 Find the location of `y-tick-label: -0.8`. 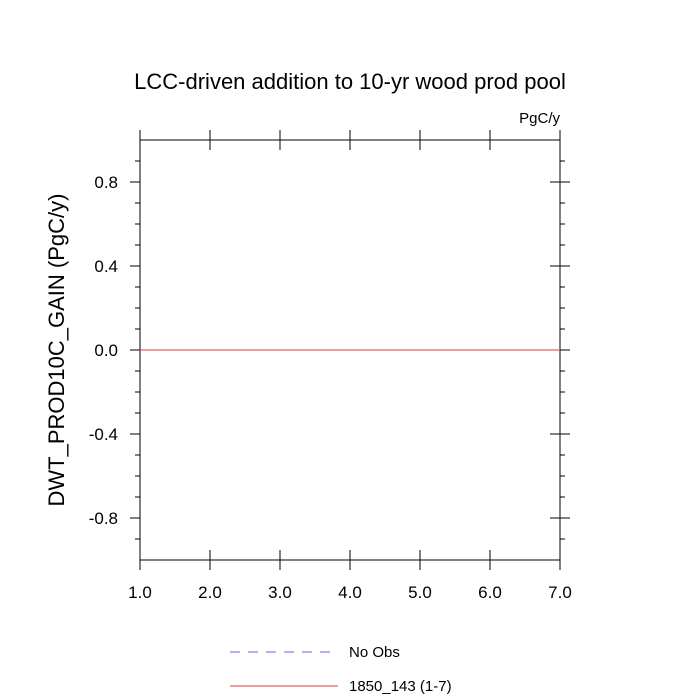

y-tick-label: -0.8 is located at coordinates (103, 518).